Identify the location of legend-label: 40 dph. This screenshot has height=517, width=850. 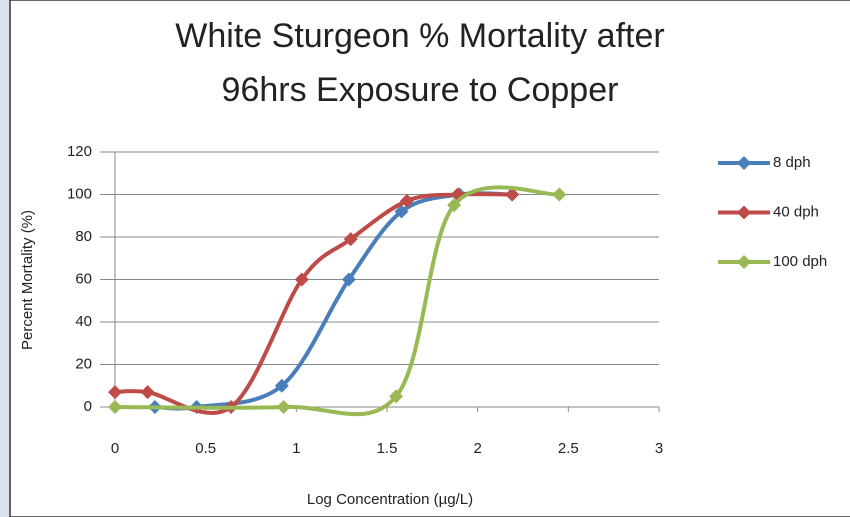
(796, 211).